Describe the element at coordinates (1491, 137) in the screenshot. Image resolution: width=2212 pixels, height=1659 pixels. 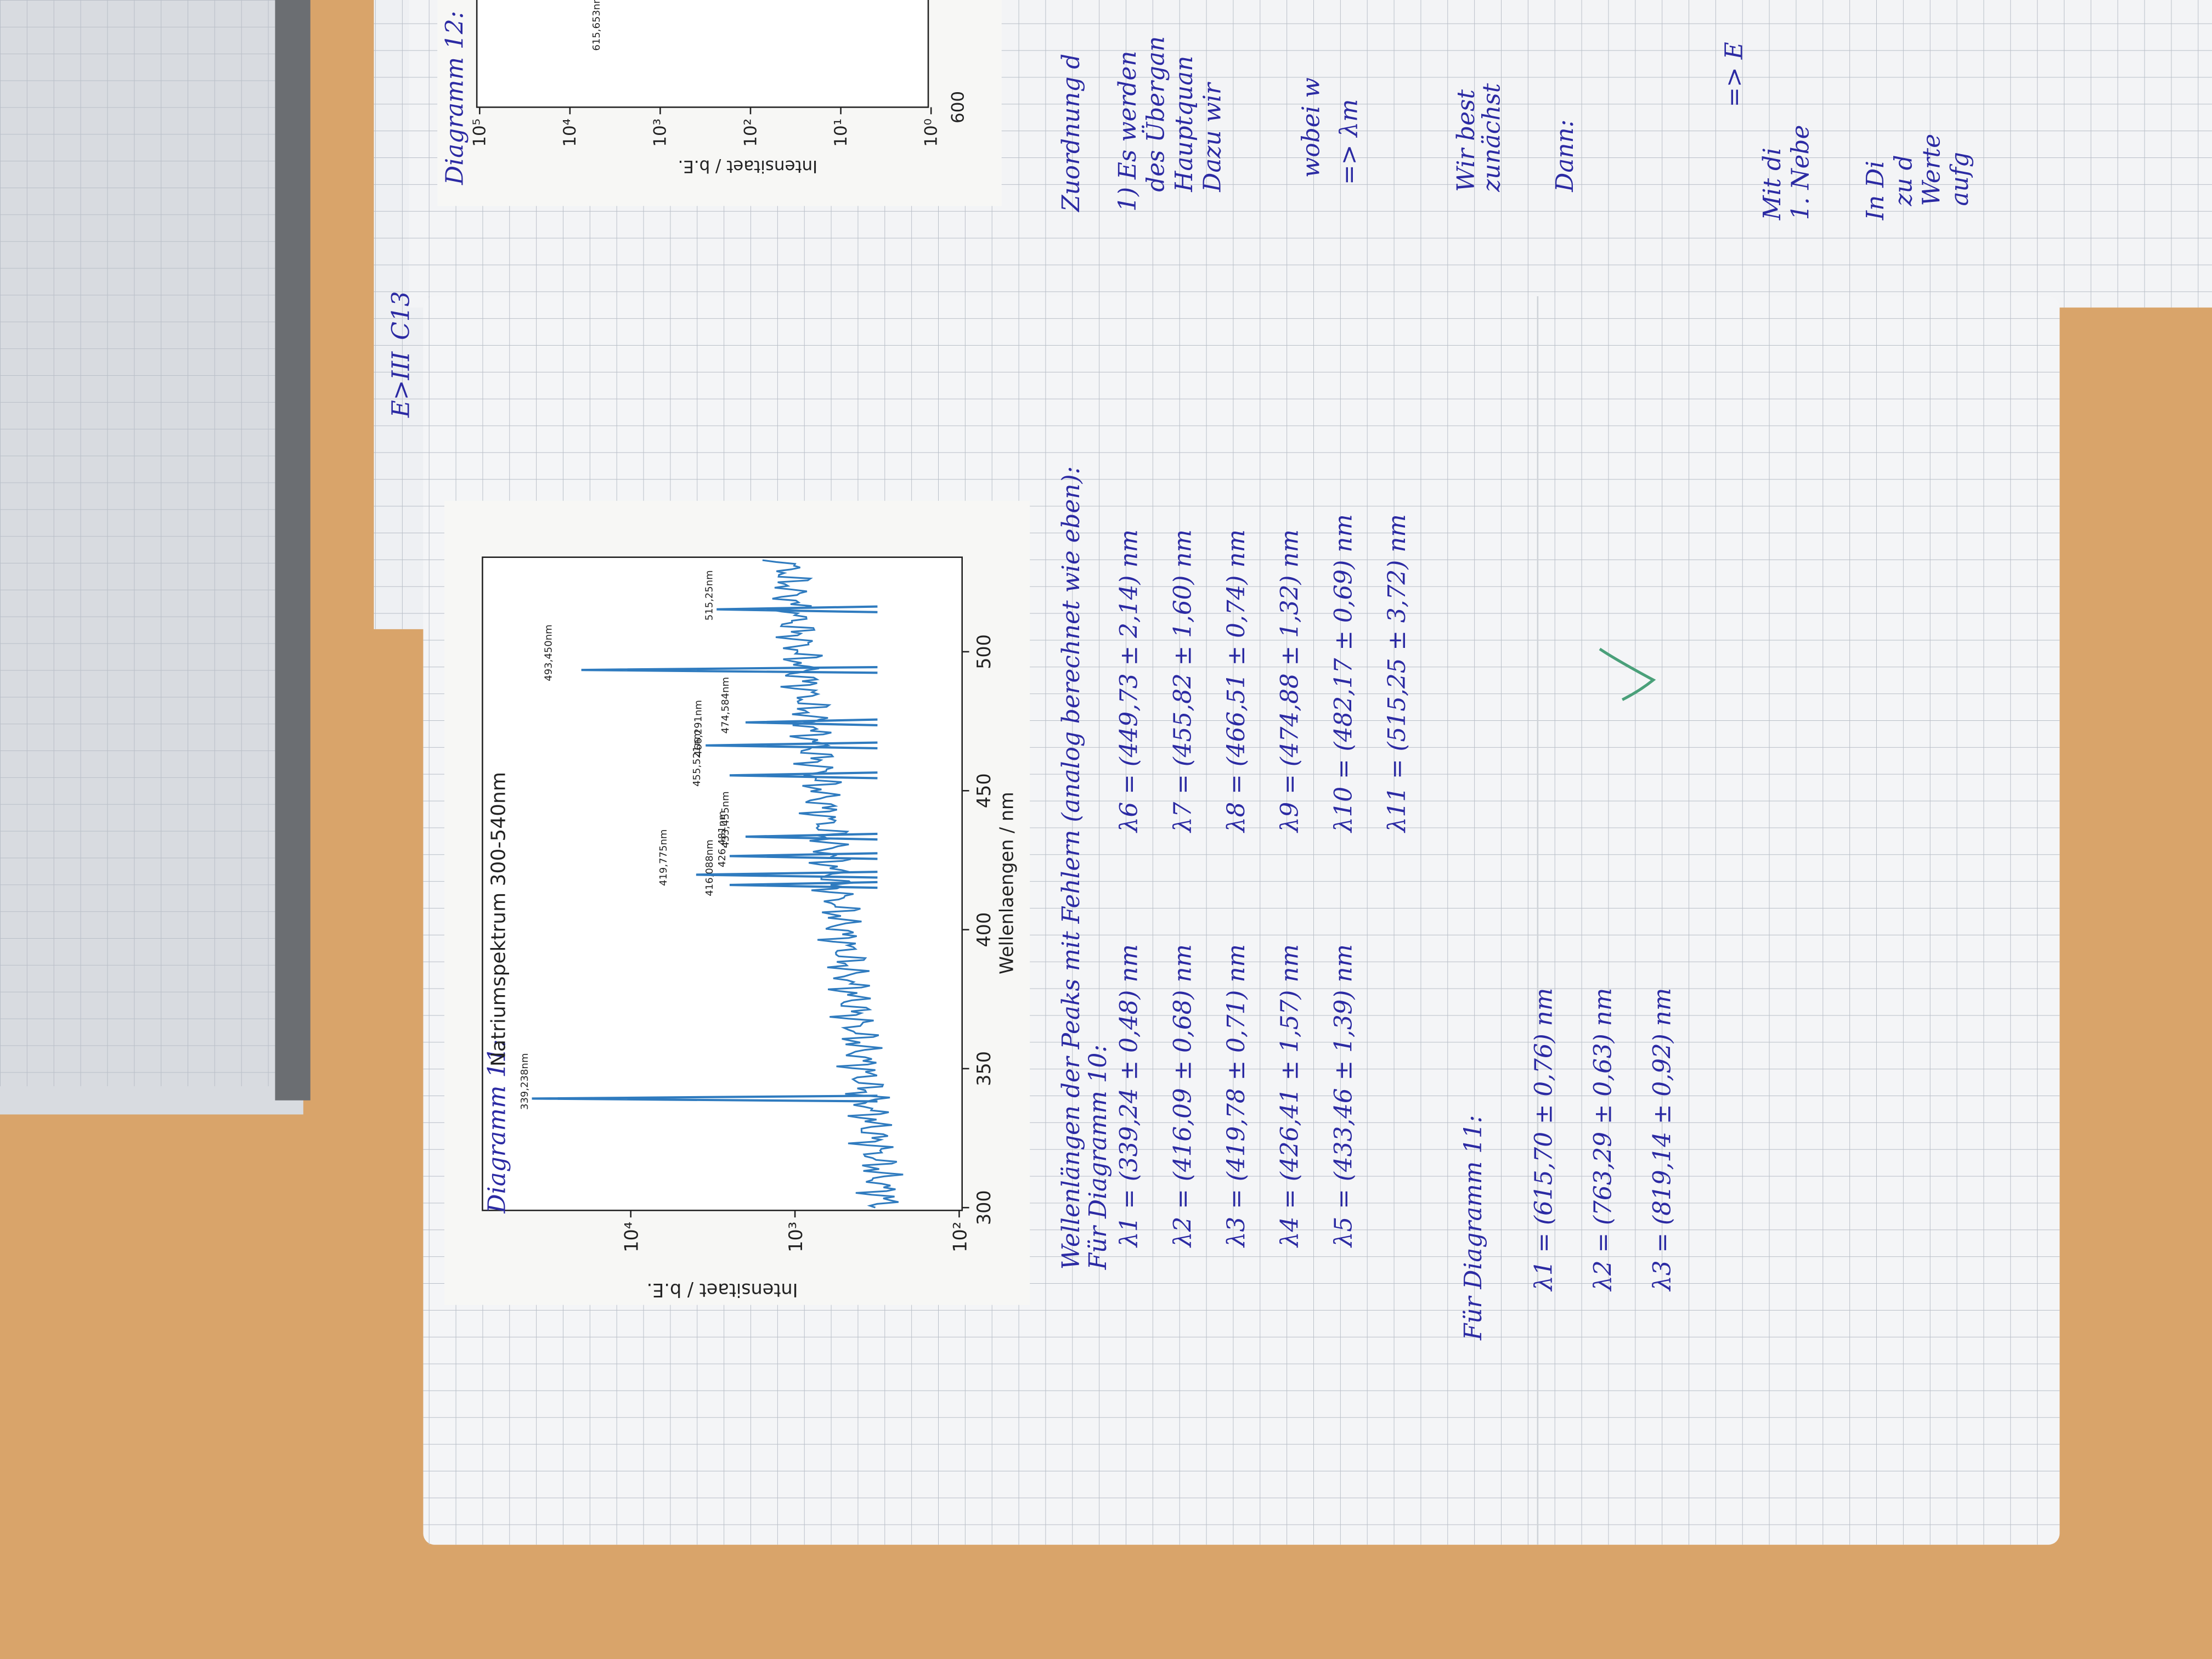
I see `right-page-note: zunächst` at that location.